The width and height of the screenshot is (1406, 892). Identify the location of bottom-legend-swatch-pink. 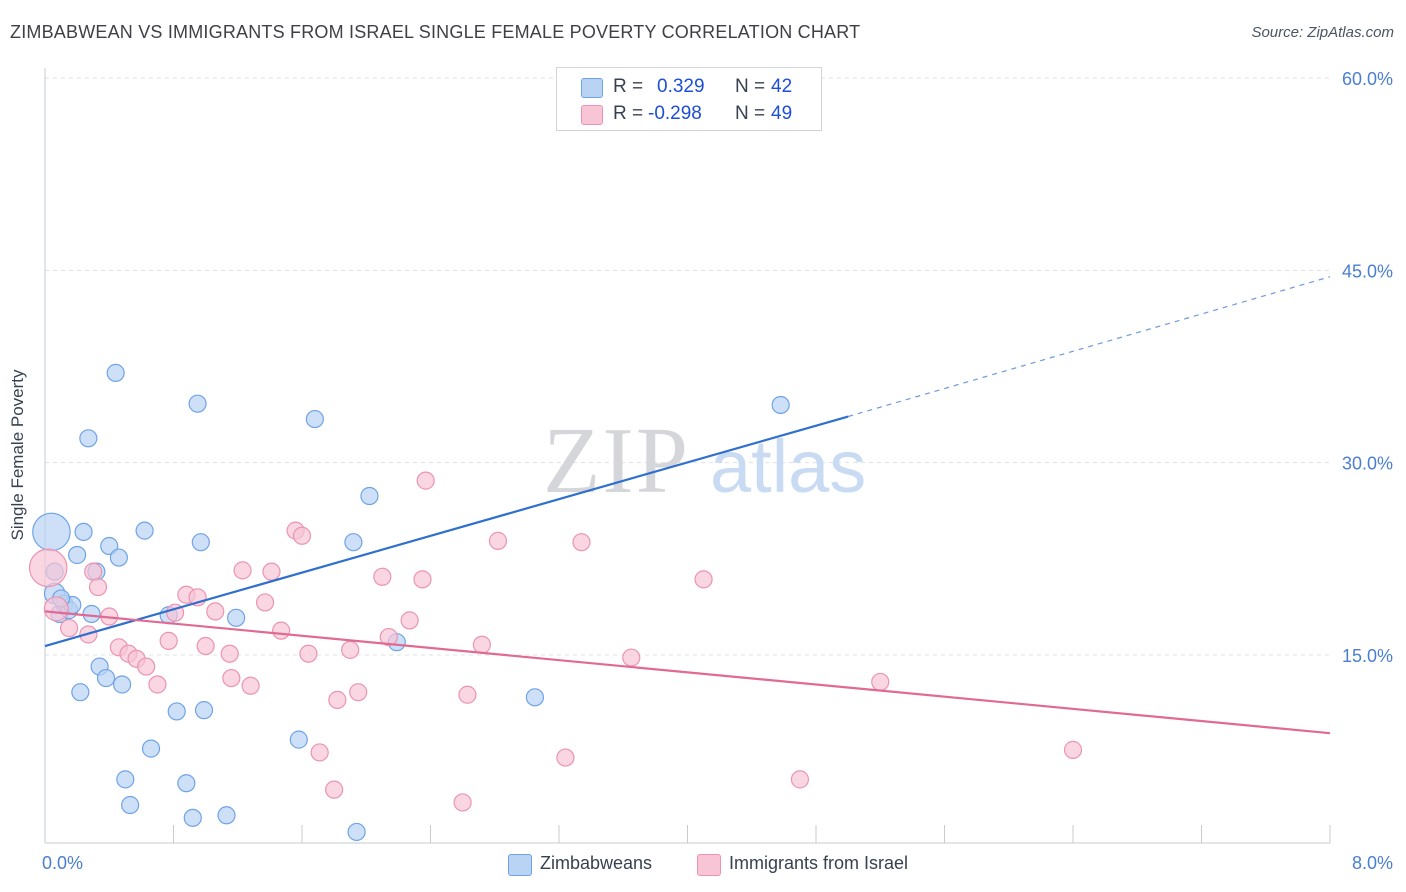
(709, 865).